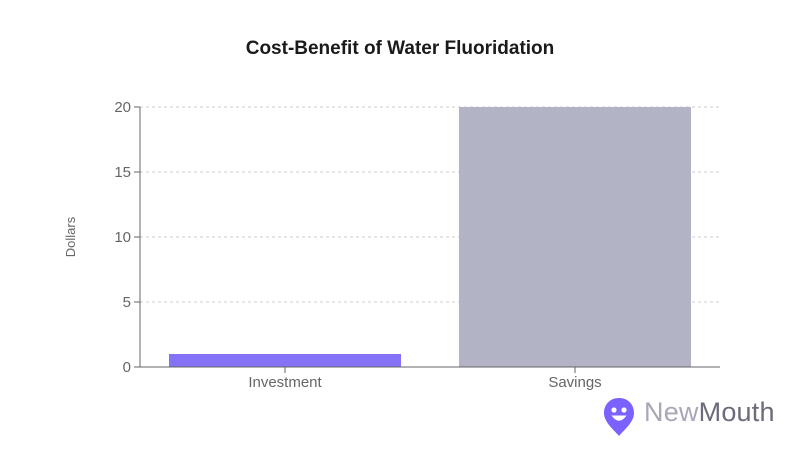 The width and height of the screenshot is (800, 470). Describe the element at coordinates (127, 367) in the screenshot. I see `y-tick-label: 0` at that location.